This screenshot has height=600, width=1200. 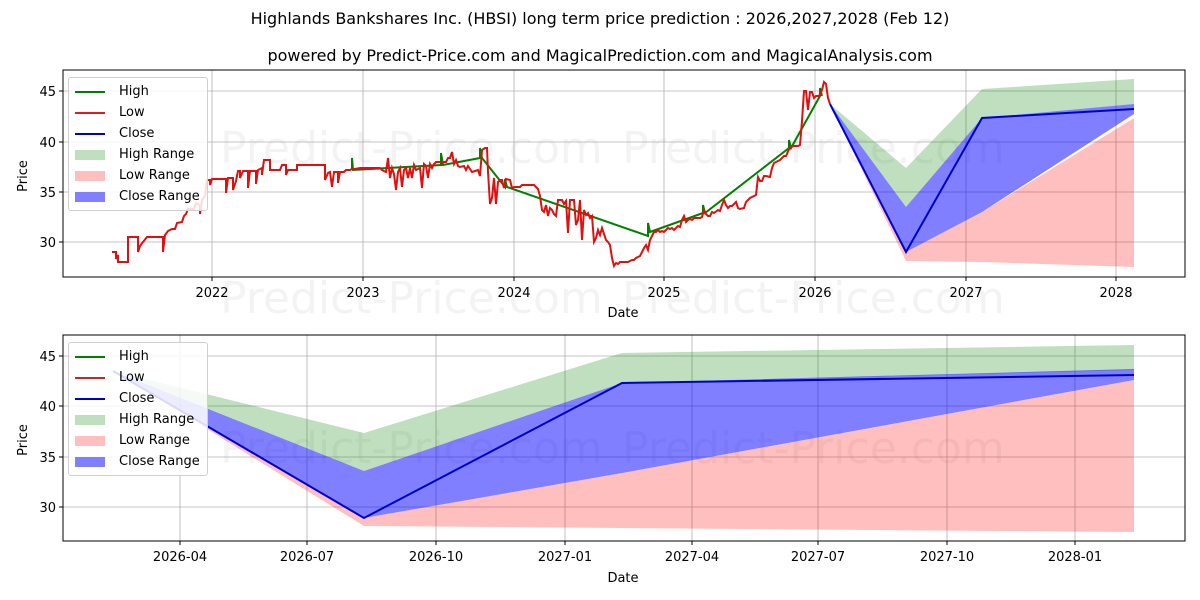 What do you see at coordinates (814, 293) in the screenshot?
I see `svg-text: 2026` at bounding box center [814, 293].